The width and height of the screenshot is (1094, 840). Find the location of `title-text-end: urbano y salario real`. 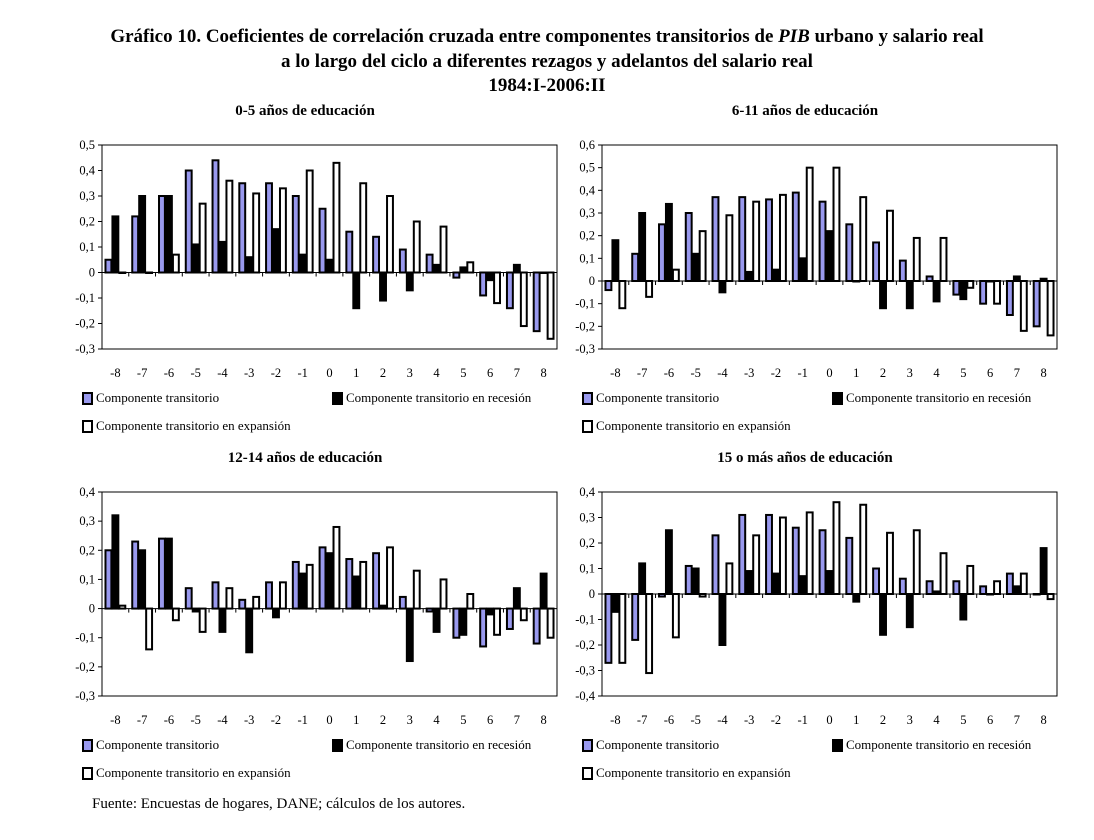

title-text-end: urbano y salario real is located at coordinates (896, 36).